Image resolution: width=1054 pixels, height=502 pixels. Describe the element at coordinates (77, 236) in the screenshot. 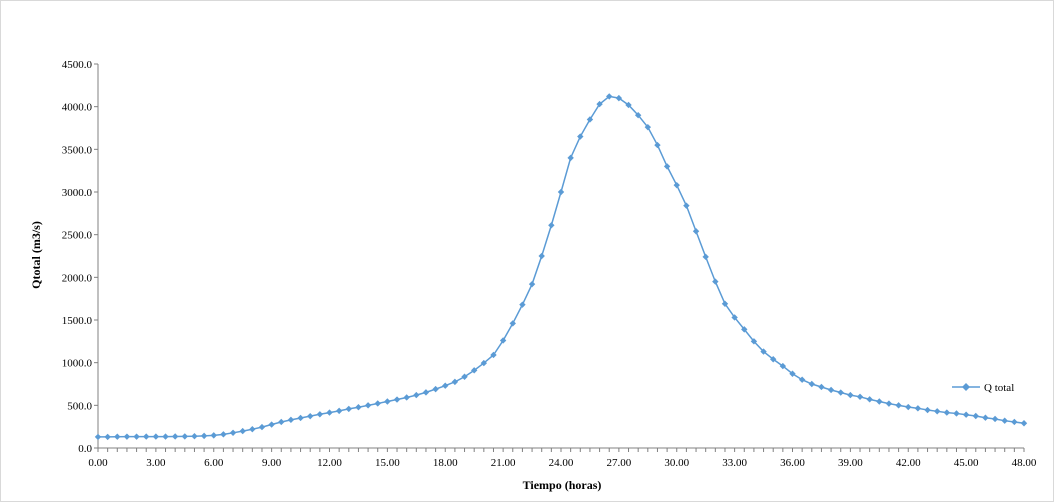

I see `y-tick-label: 2500.0` at that location.